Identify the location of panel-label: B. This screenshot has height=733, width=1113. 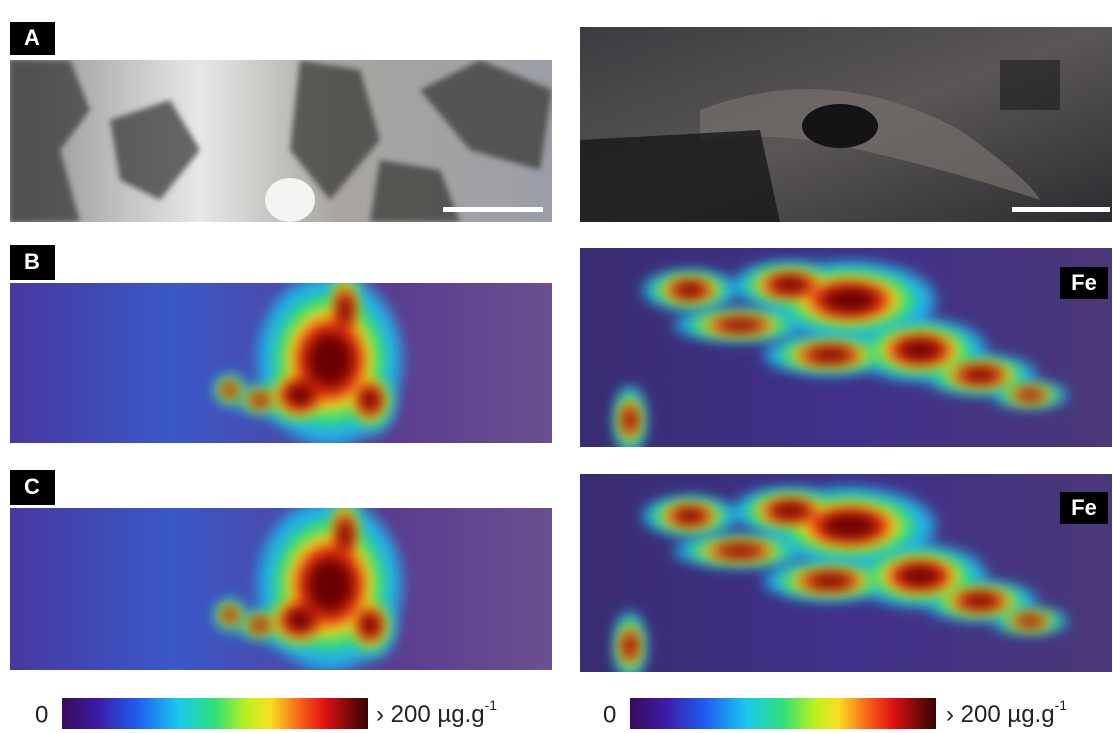
(32, 261).